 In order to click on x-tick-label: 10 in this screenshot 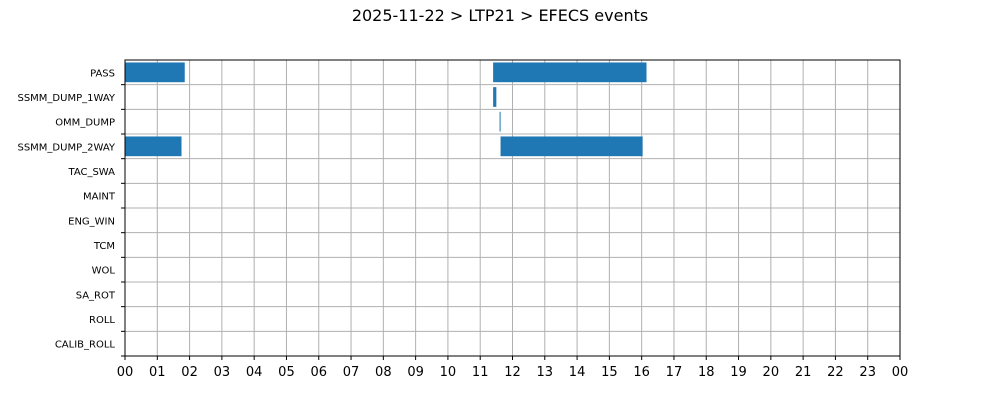, I will do `click(448, 372)`.